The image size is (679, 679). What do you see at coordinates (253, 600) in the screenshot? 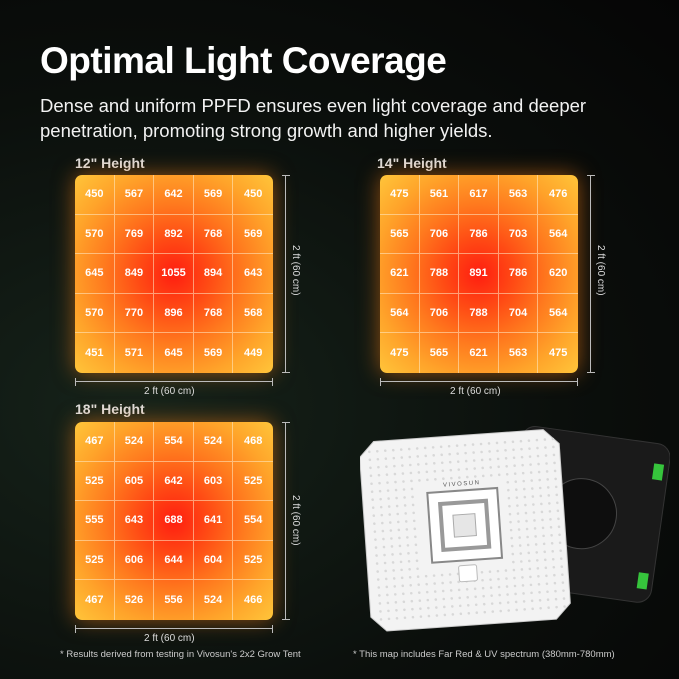
I see `ppfd-cell: 466` at bounding box center [253, 600].